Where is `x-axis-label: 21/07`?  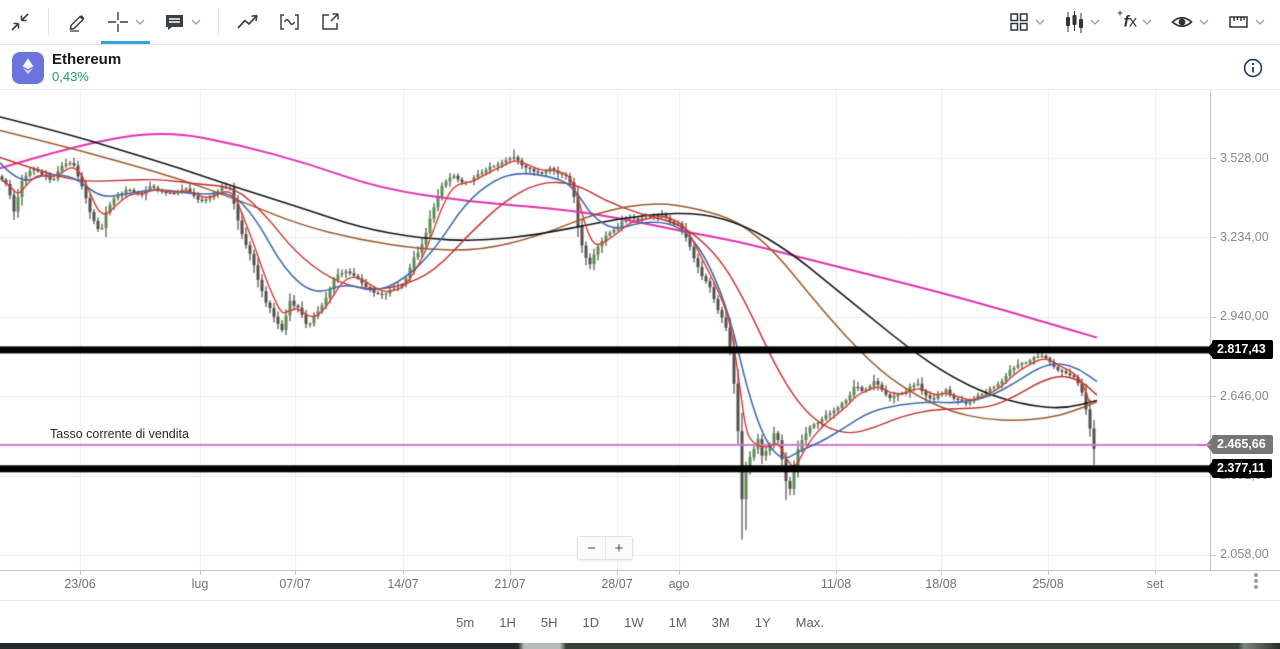 x-axis-label: 21/07 is located at coordinates (510, 584).